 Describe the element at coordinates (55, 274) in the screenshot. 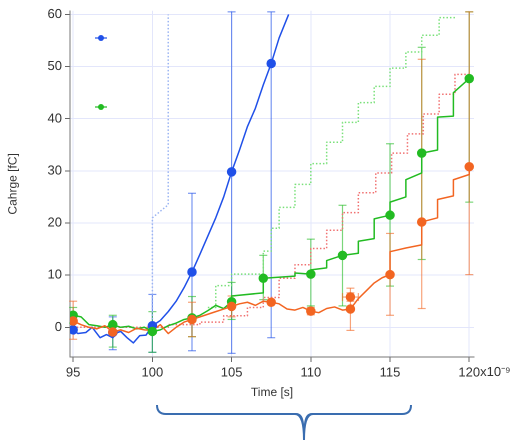

I see `y-tick-label: 10` at that location.